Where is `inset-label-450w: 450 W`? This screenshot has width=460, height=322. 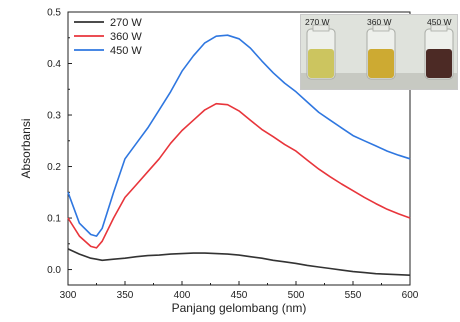 inset-label-450w: 450 W is located at coordinates (439, 22).